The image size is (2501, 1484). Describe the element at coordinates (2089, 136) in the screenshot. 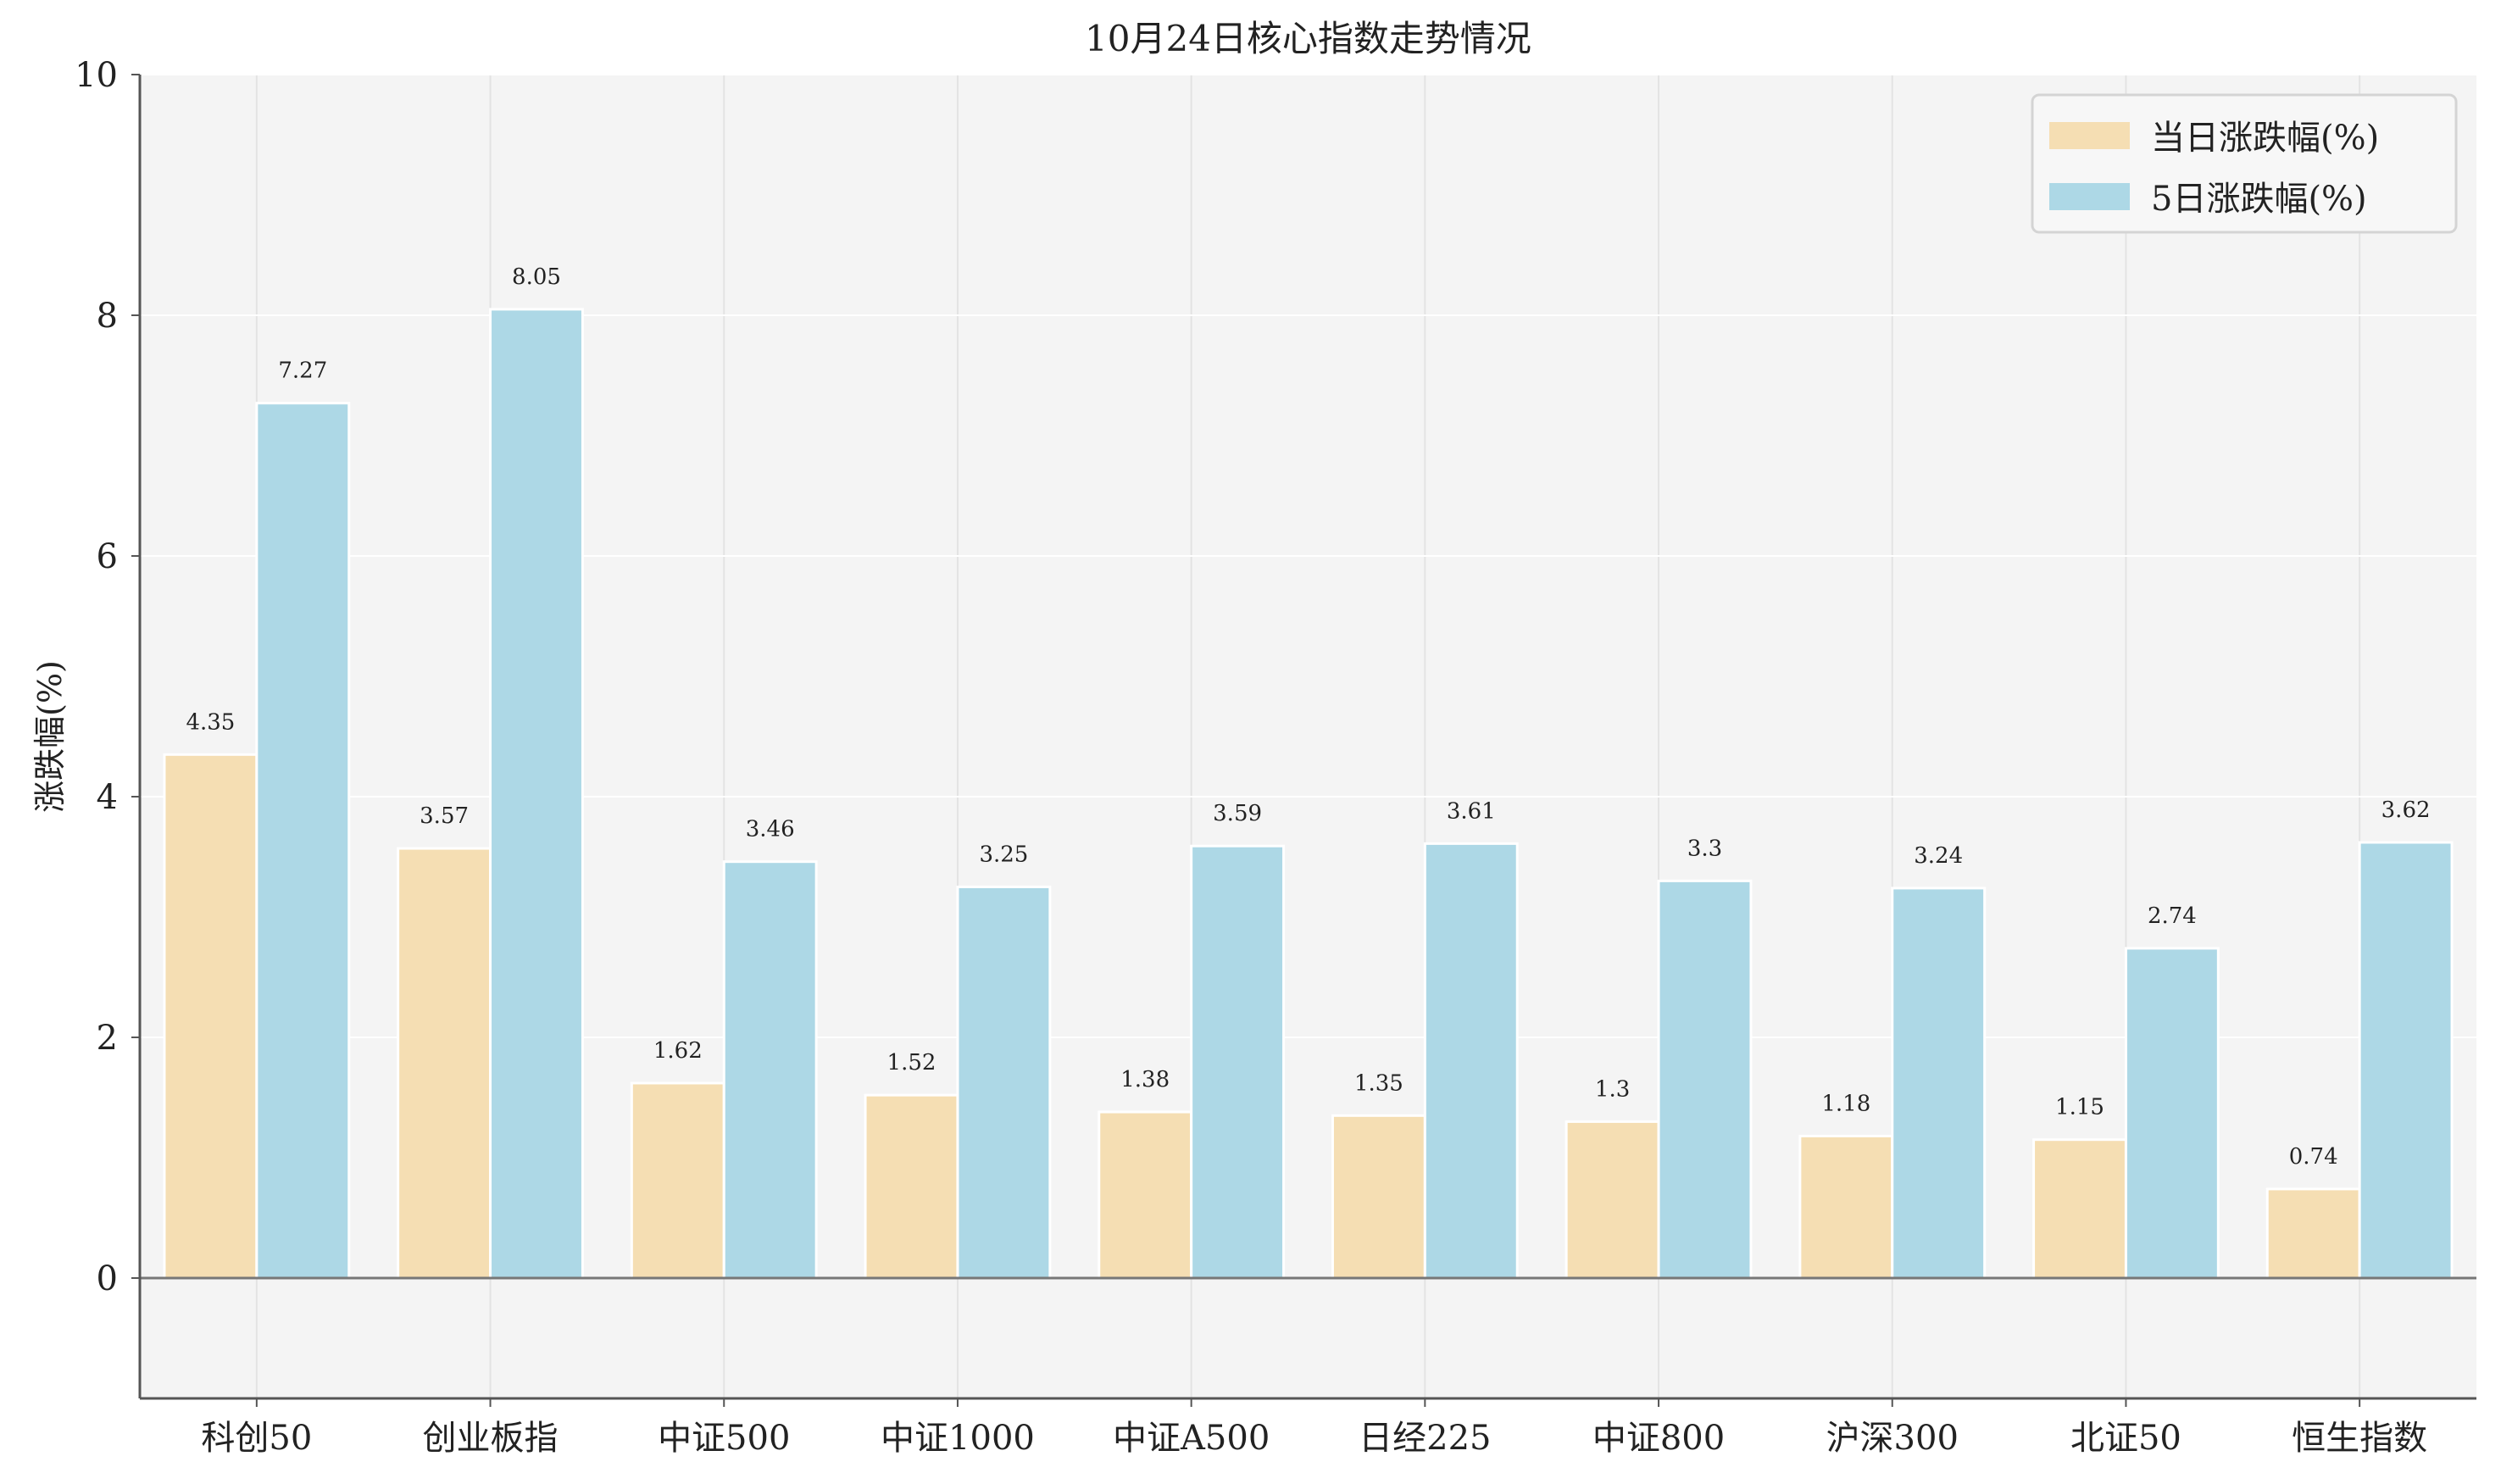

I see `legend-swatch-daily` at that location.